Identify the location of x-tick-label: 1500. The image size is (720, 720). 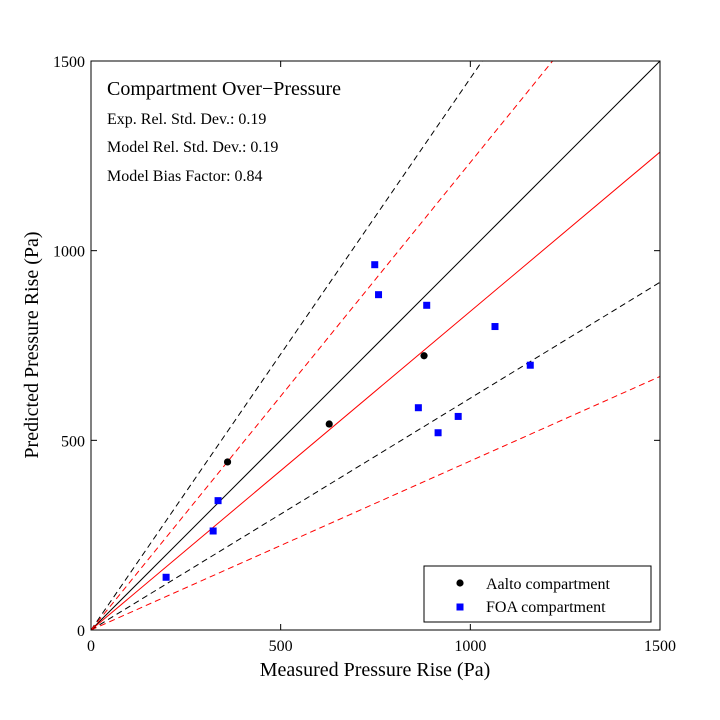
(660, 646).